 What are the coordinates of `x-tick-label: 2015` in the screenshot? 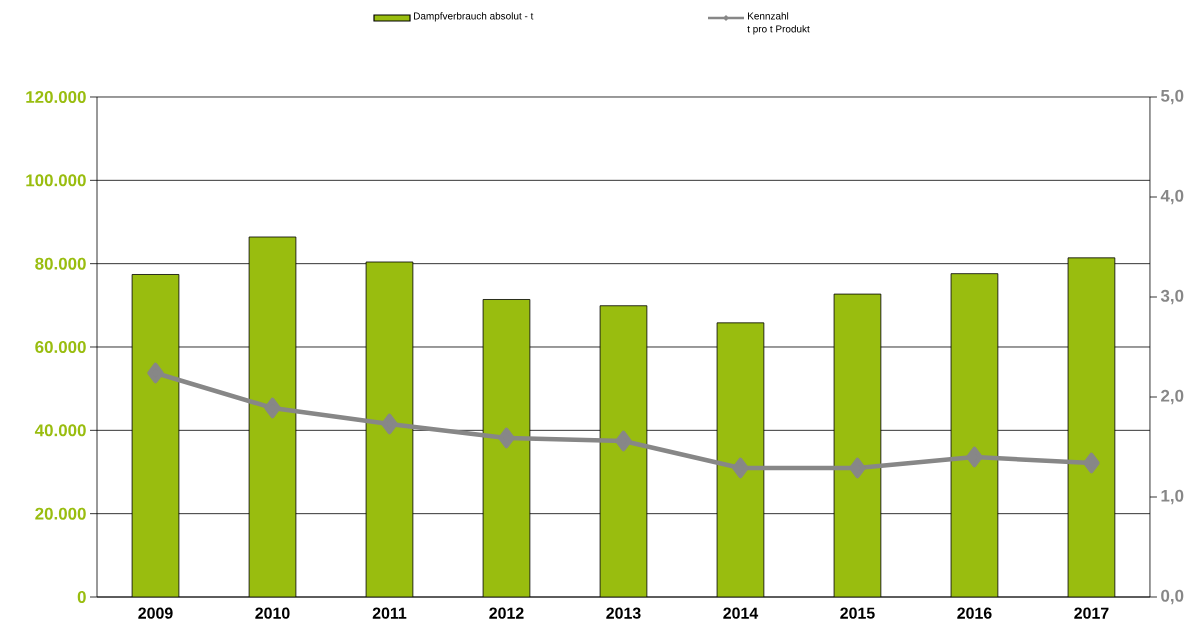 It's located at (857, 613).